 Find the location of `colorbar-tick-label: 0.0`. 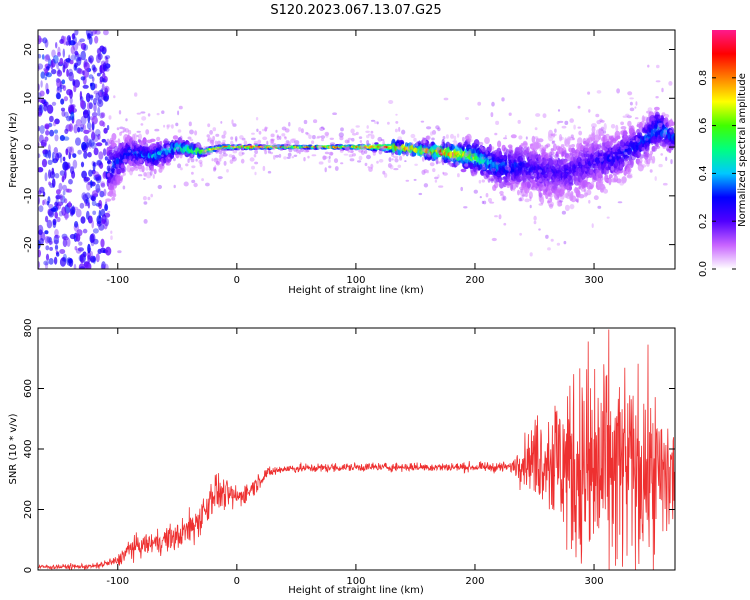

colorbar-tick-label: 0.0 is located at coordinates (703, 269).